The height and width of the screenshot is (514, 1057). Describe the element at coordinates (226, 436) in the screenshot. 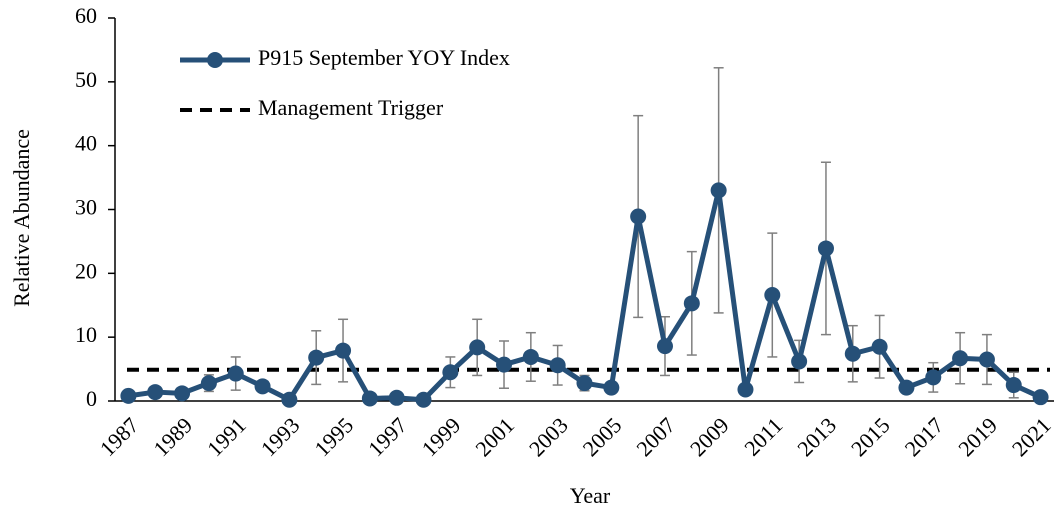

I see `x-tick-label: 1991` at that location.